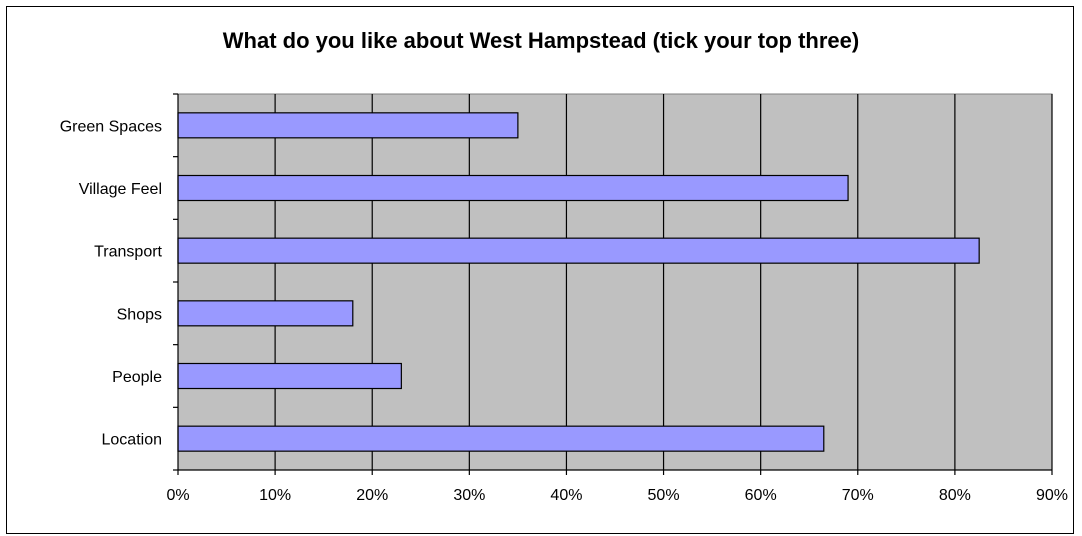  Describe the element at coordinates (664, 495) in the screenshot. I see `x-tick-label: 50%` at that location.